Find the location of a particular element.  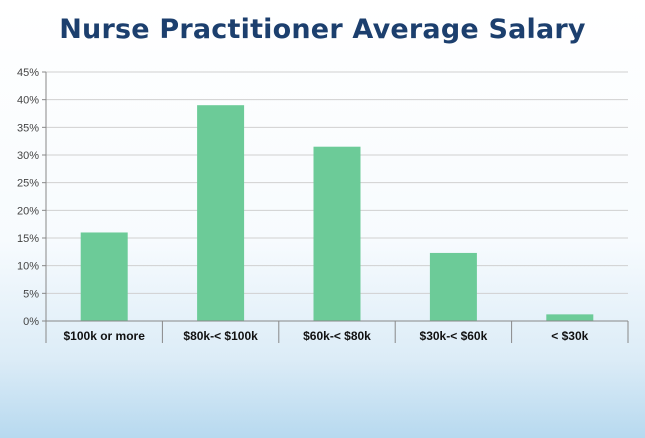

x-tick-label: $60k-< $80k is located at coordinates (337, 336).